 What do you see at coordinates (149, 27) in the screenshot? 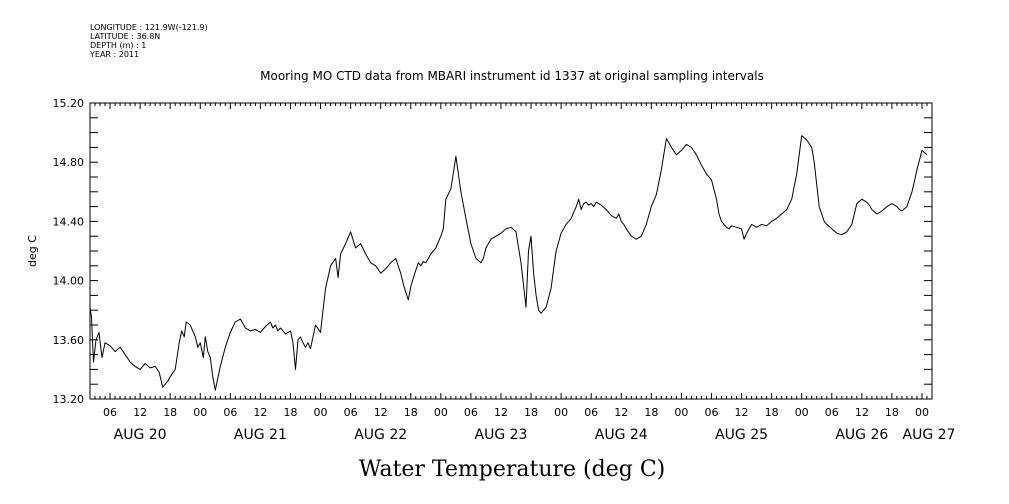
I see `longitude-text: LONGITUDE : 121.9W(-121.9)` at bounding box center [149, 27].